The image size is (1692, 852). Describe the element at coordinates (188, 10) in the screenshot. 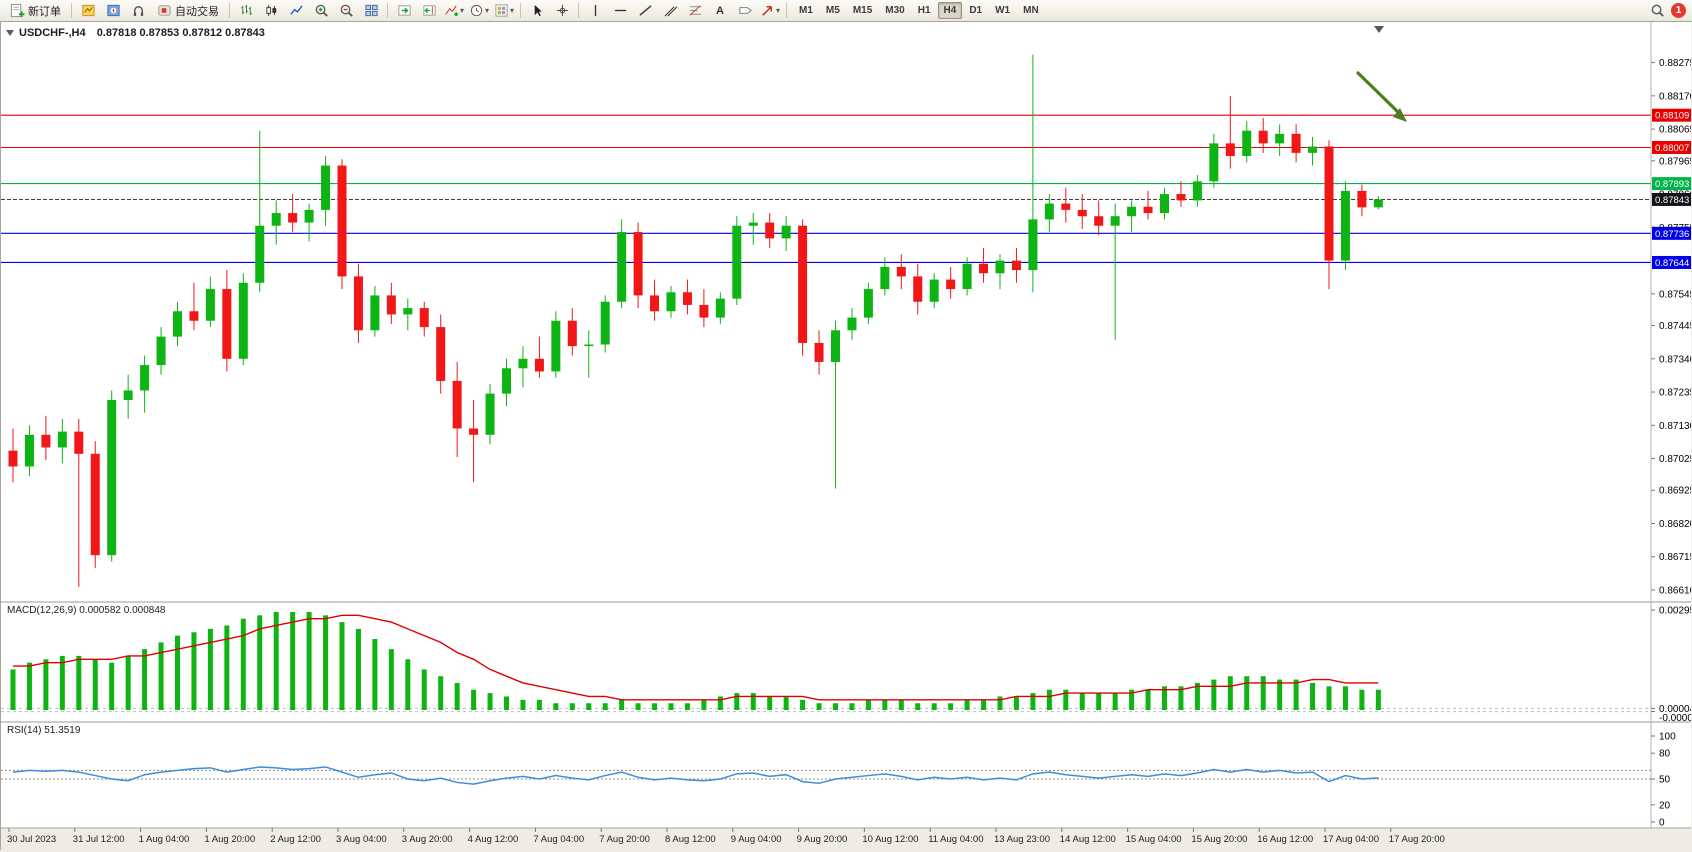

I see `autotrading-button: 自动交易` at that location.